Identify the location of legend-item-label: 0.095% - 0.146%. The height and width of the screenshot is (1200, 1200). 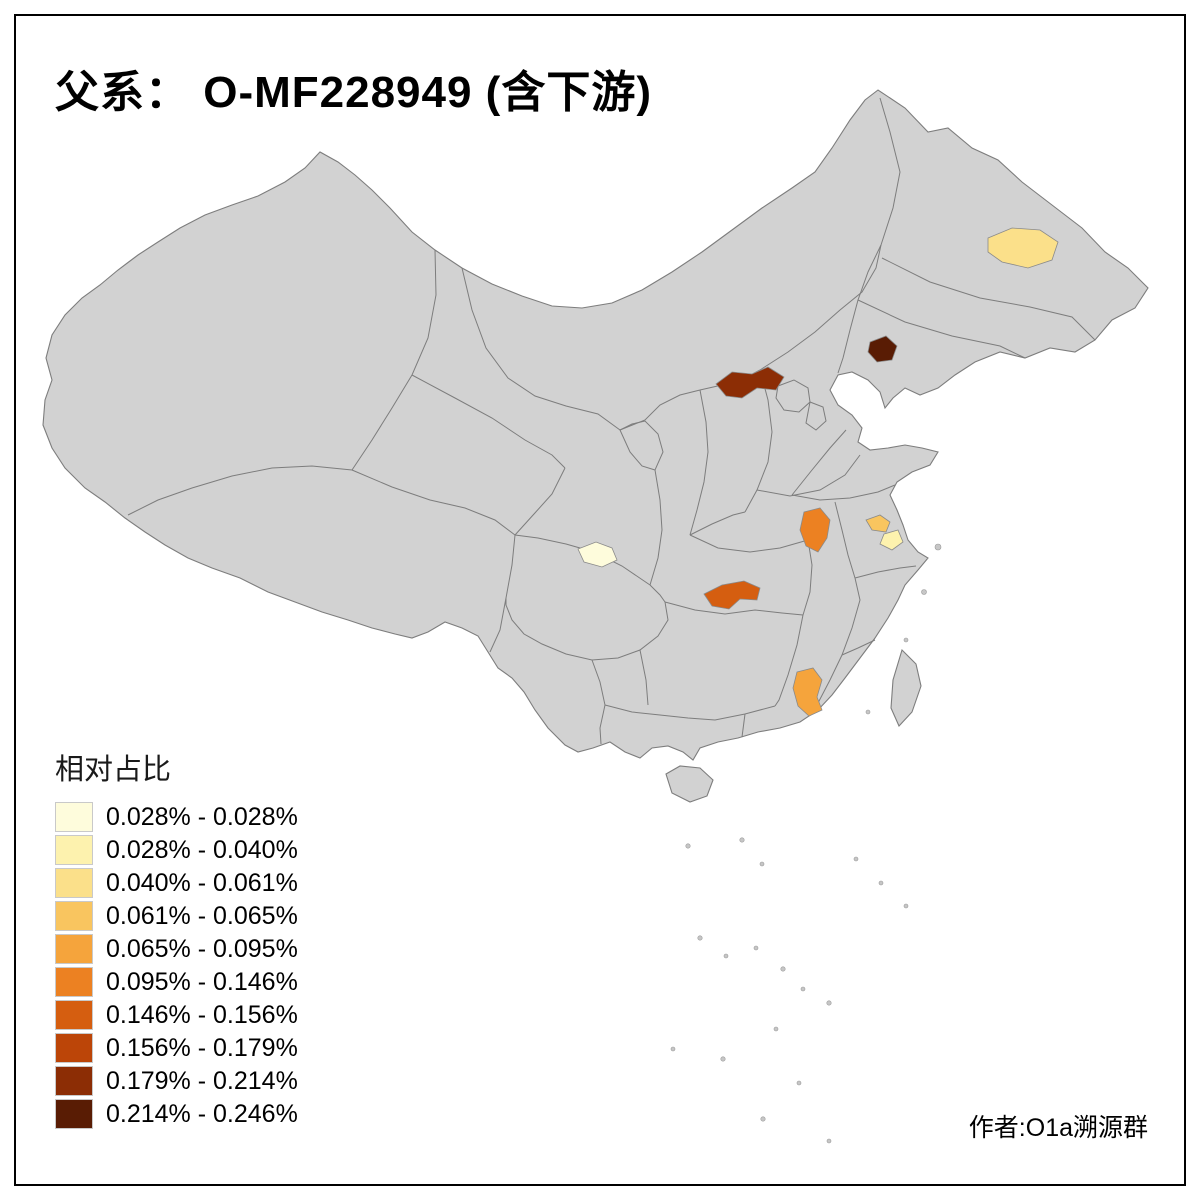
(202, 981).